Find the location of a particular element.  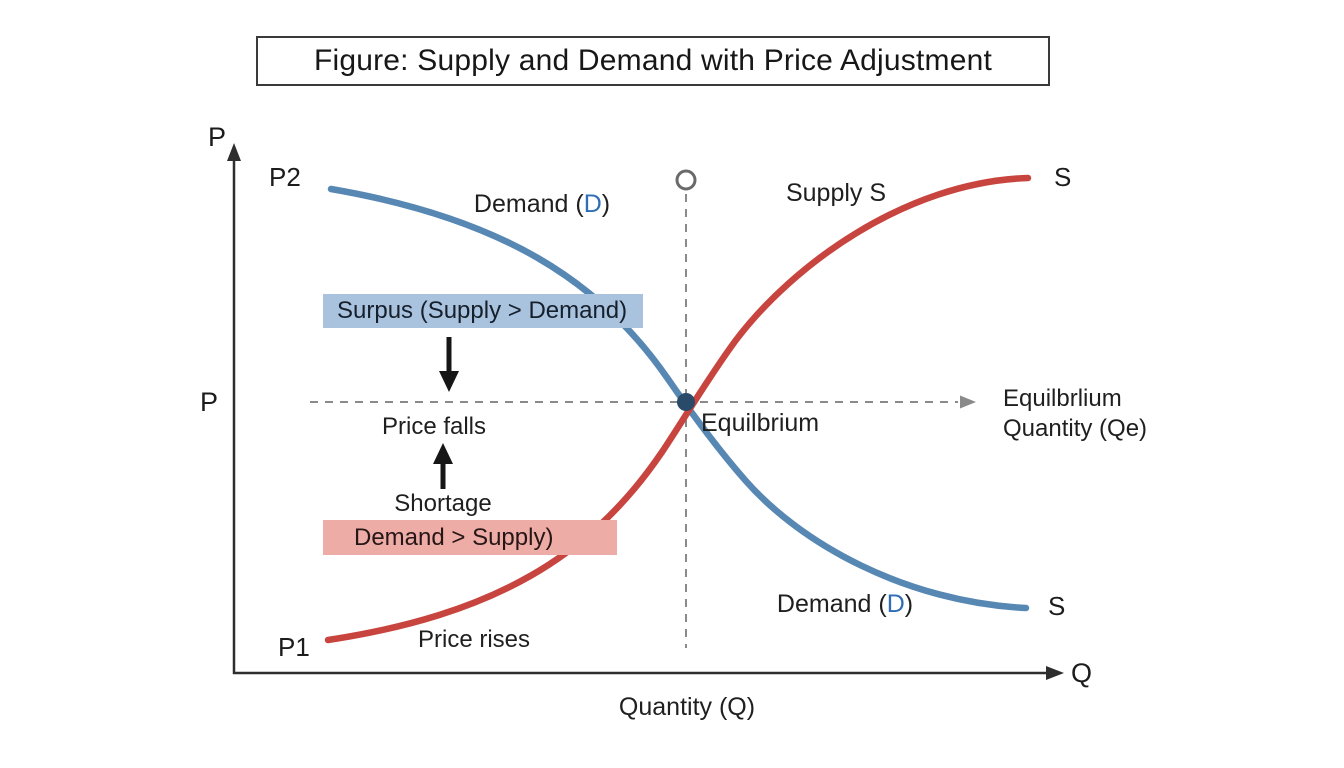

demand-curve-label-top: Demand (D) is located at coordinates (542, 204).